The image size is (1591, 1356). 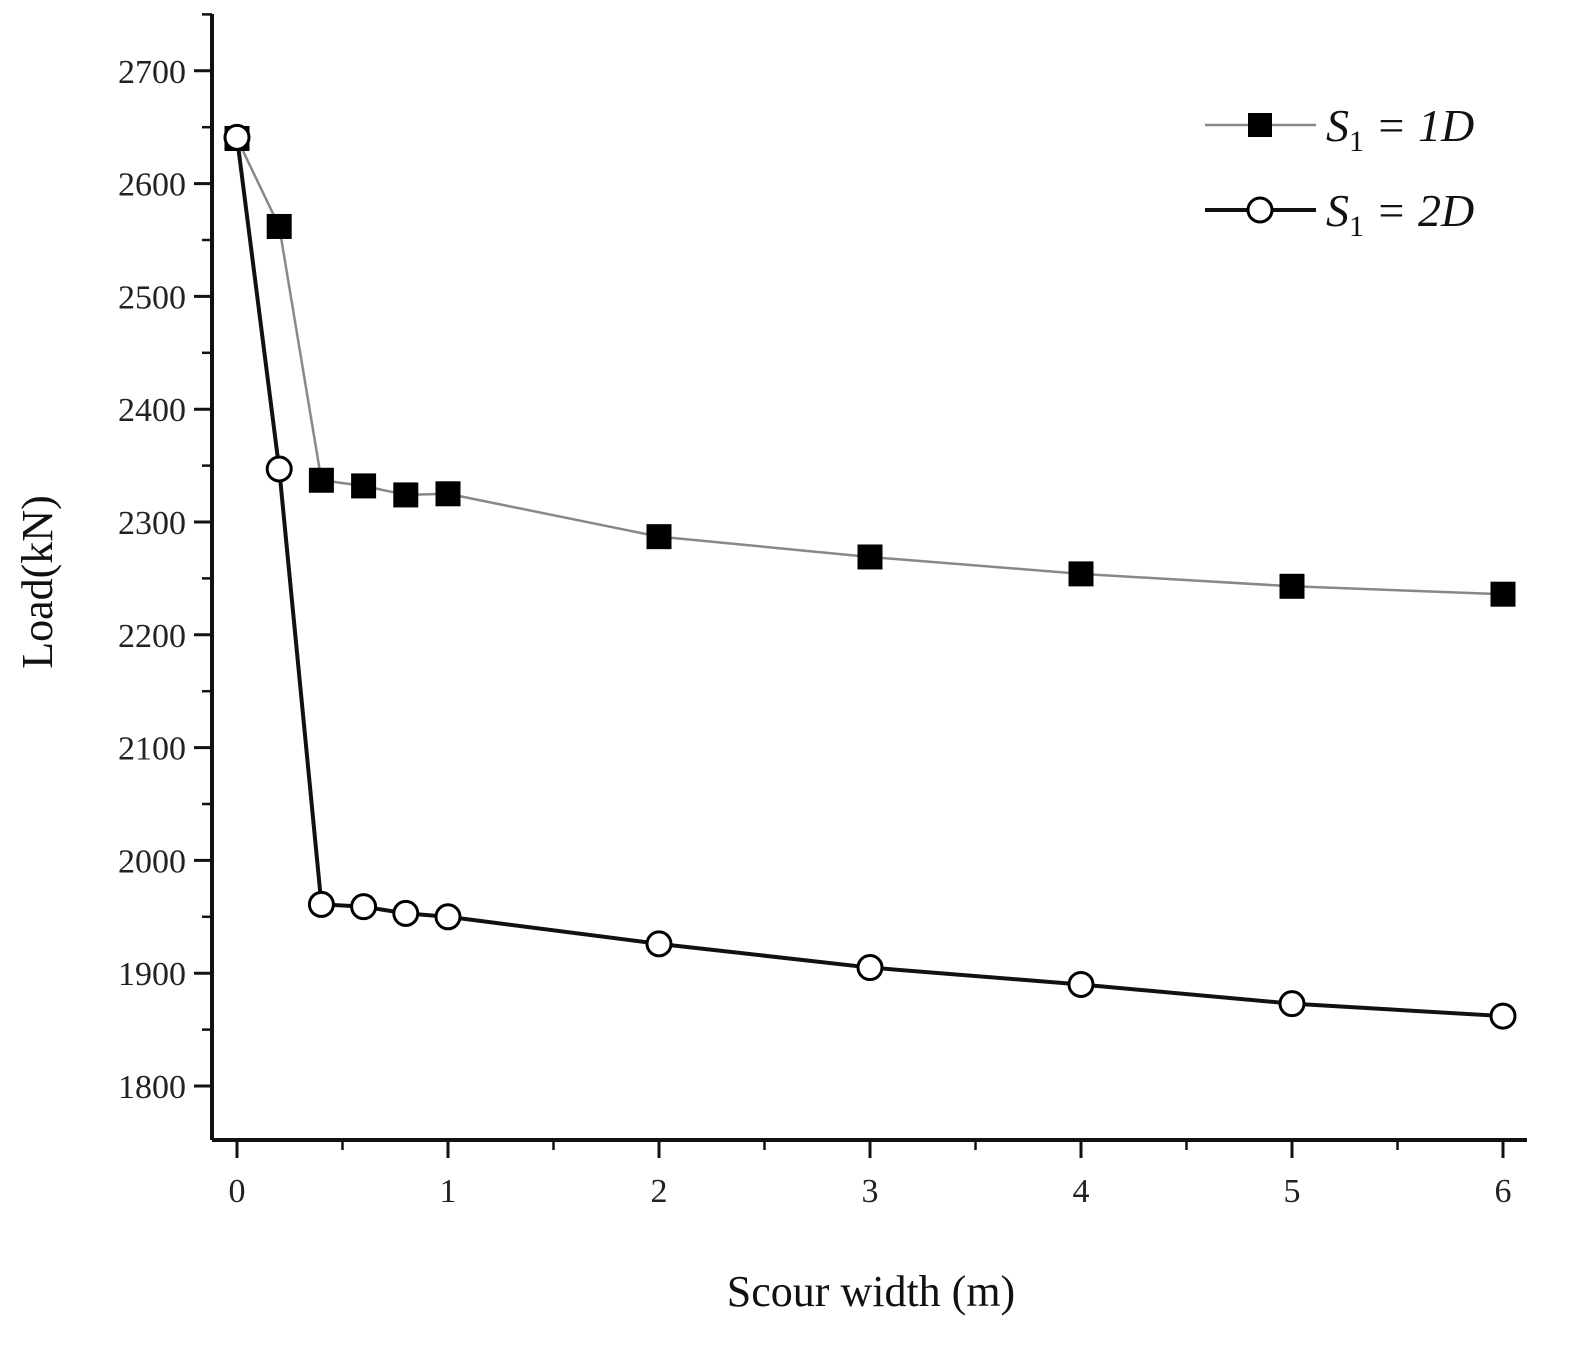 I want to click on y-tick-label: 2700, so click(x=152, y=72).